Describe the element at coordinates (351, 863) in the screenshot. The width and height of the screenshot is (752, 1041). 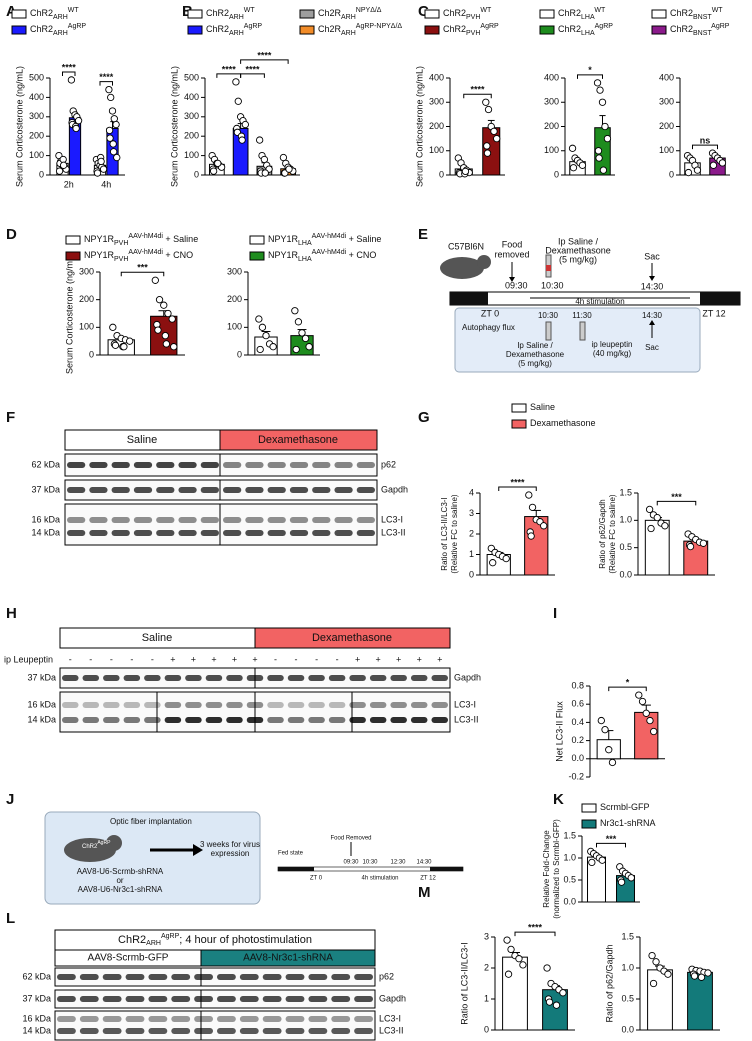
I see `time: 09:30` at that location.